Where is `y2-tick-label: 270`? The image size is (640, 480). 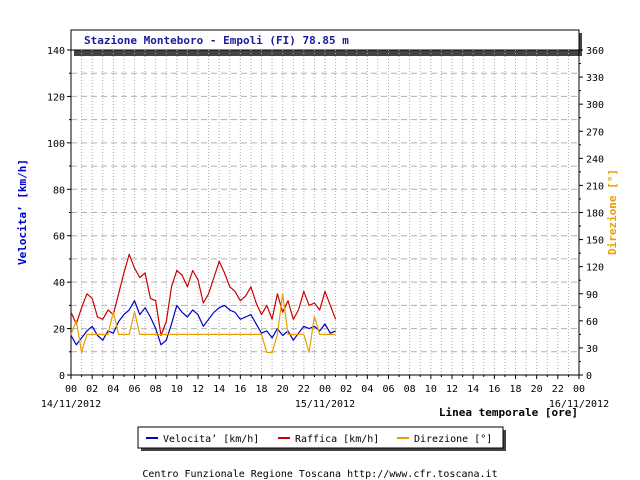
y2-tick-label: 270 is located at coordinates (595, 132).